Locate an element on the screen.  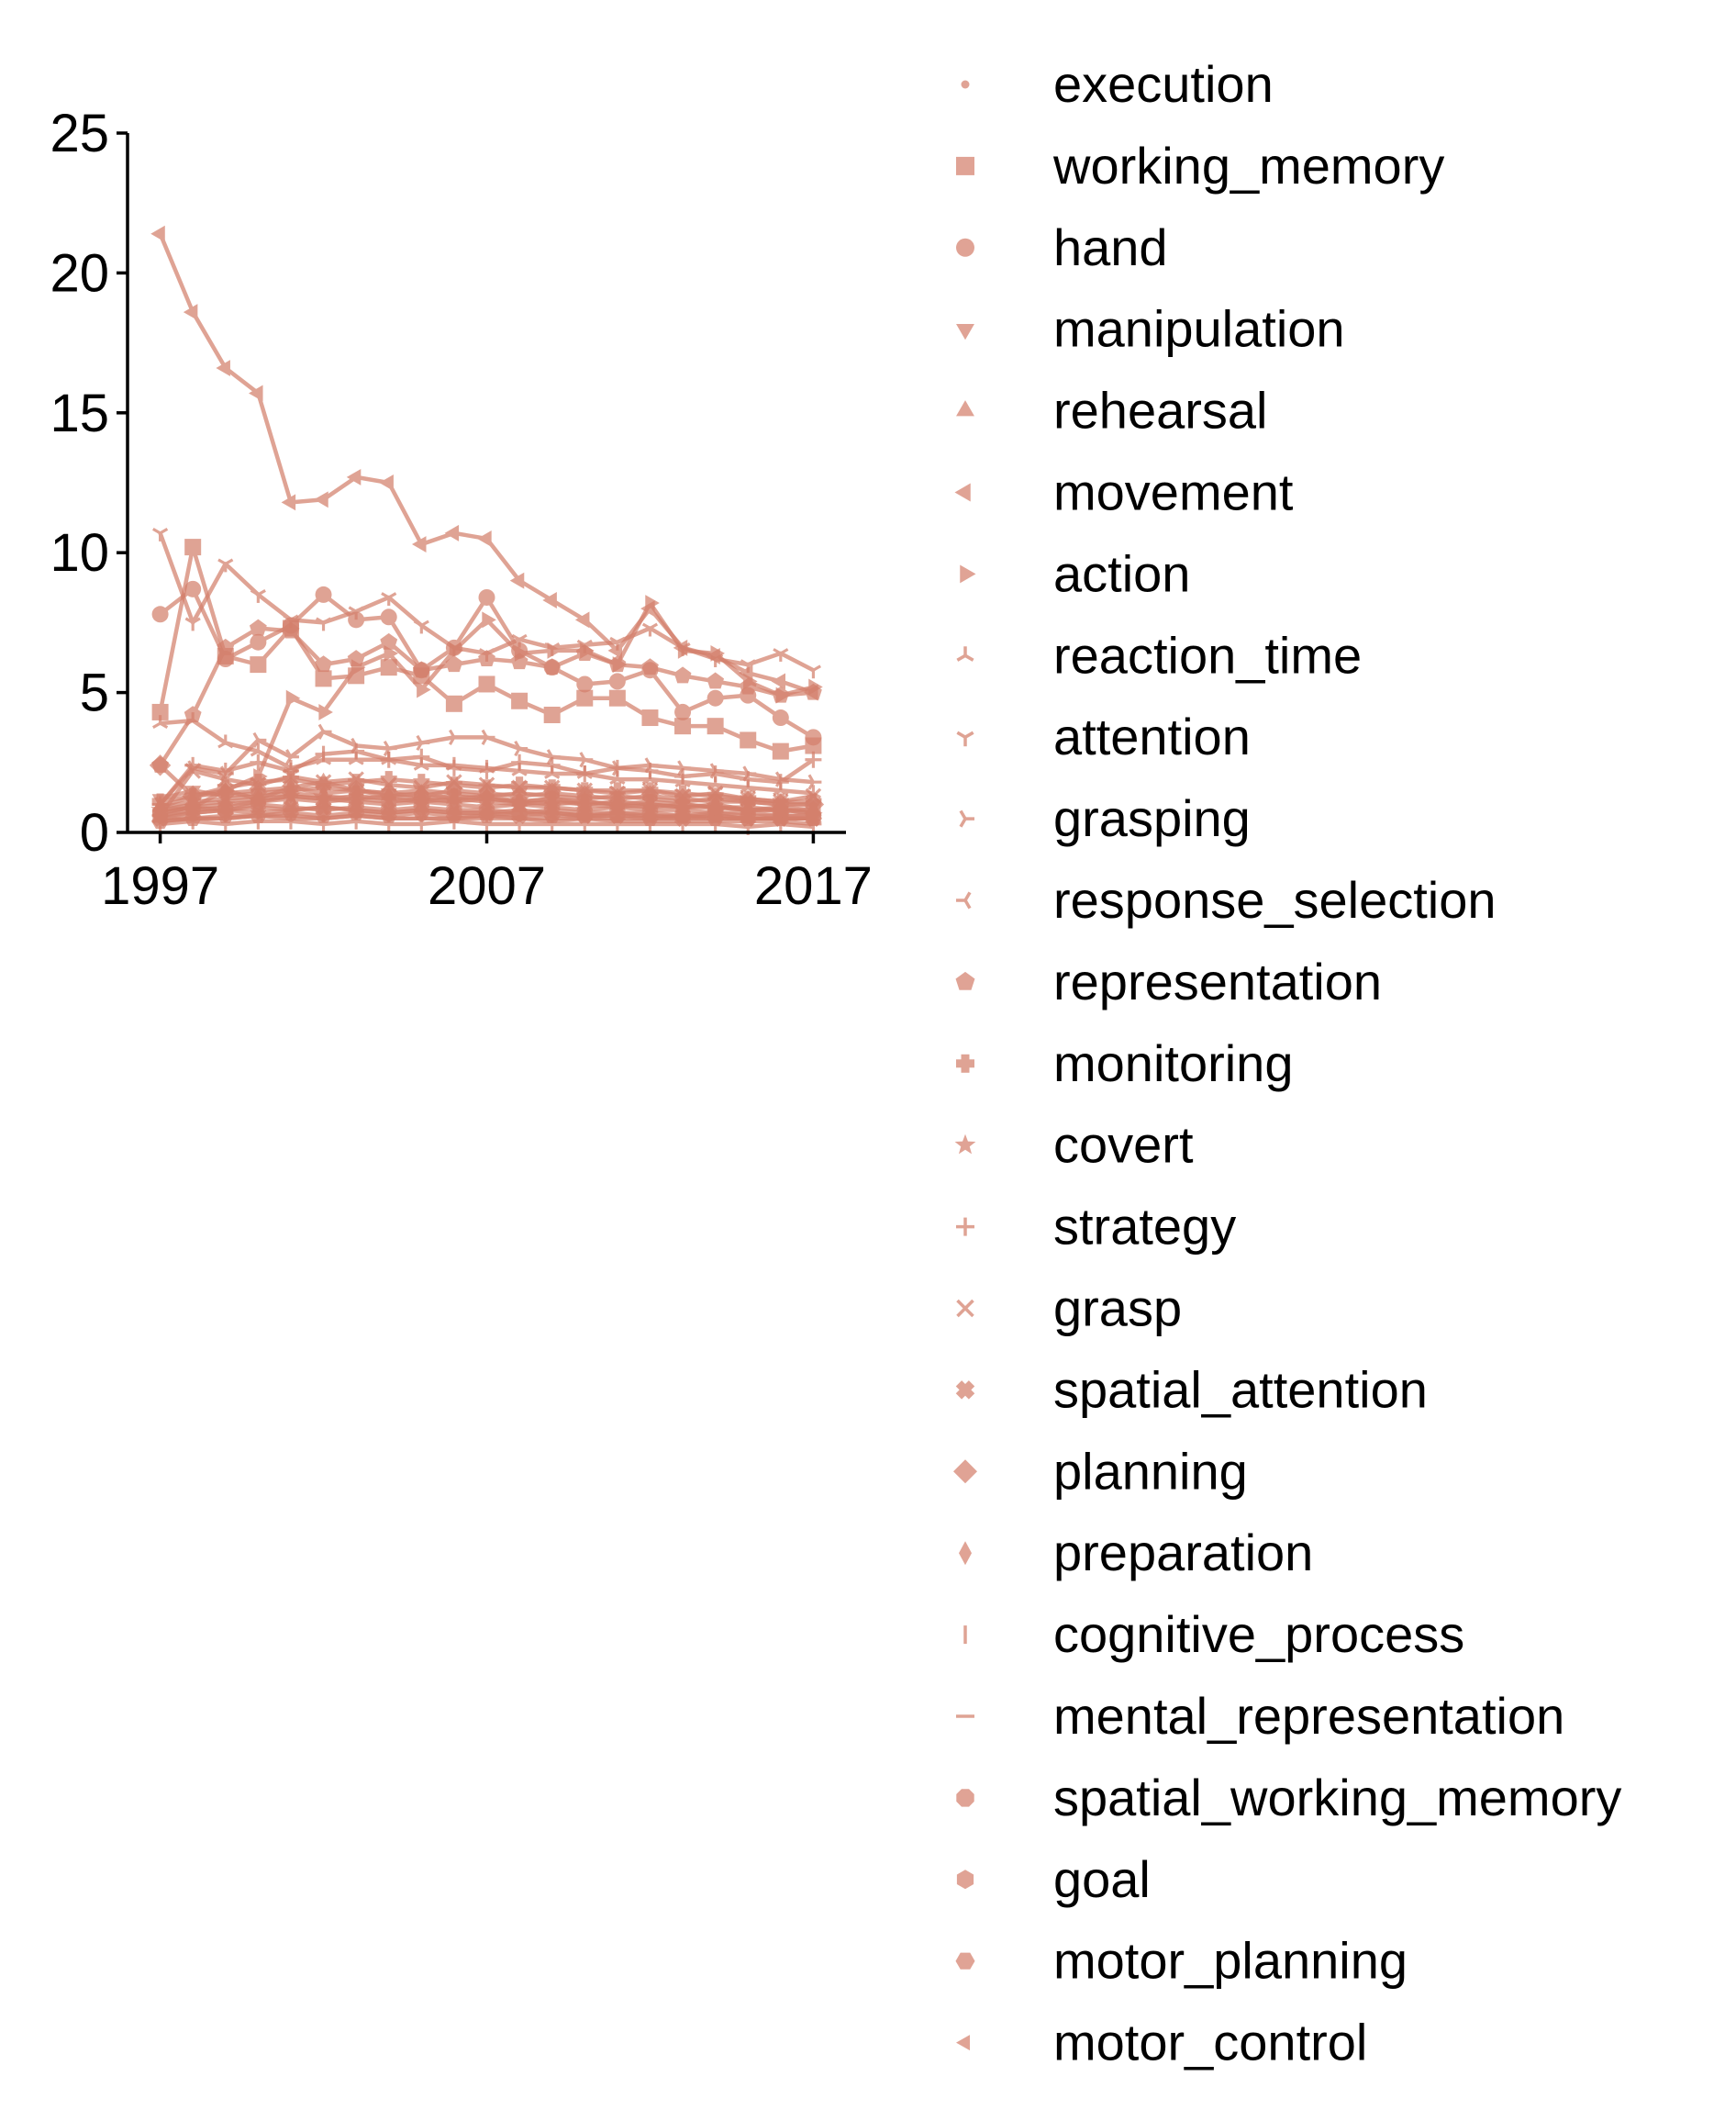
legend-item: response_selection is located at coordinates (1226, 900).